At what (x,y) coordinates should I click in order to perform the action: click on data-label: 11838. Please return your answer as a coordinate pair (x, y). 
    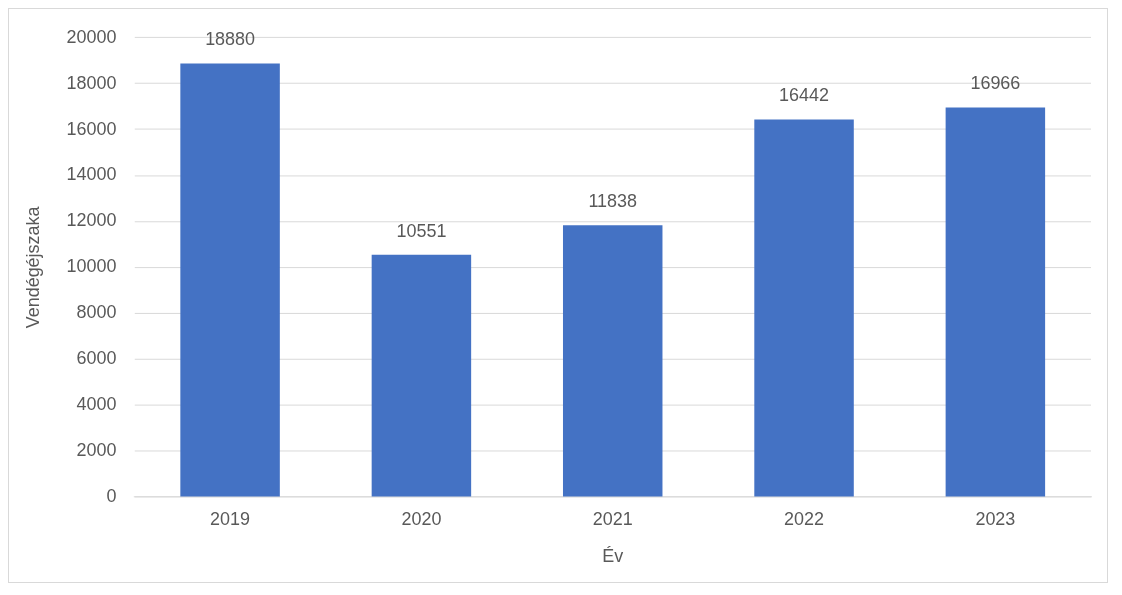
    Looking at the image, I should click on (613, 201).